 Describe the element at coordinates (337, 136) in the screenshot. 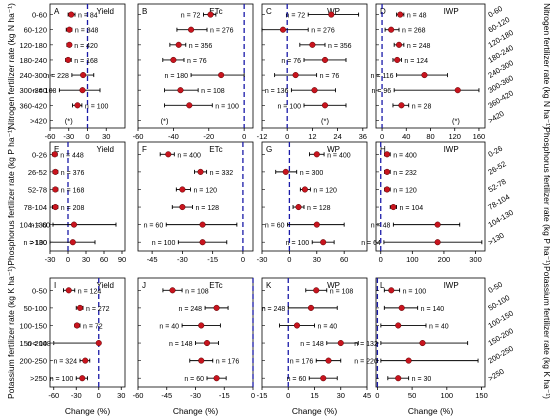

I see `x-tick-label: 24` at that location.